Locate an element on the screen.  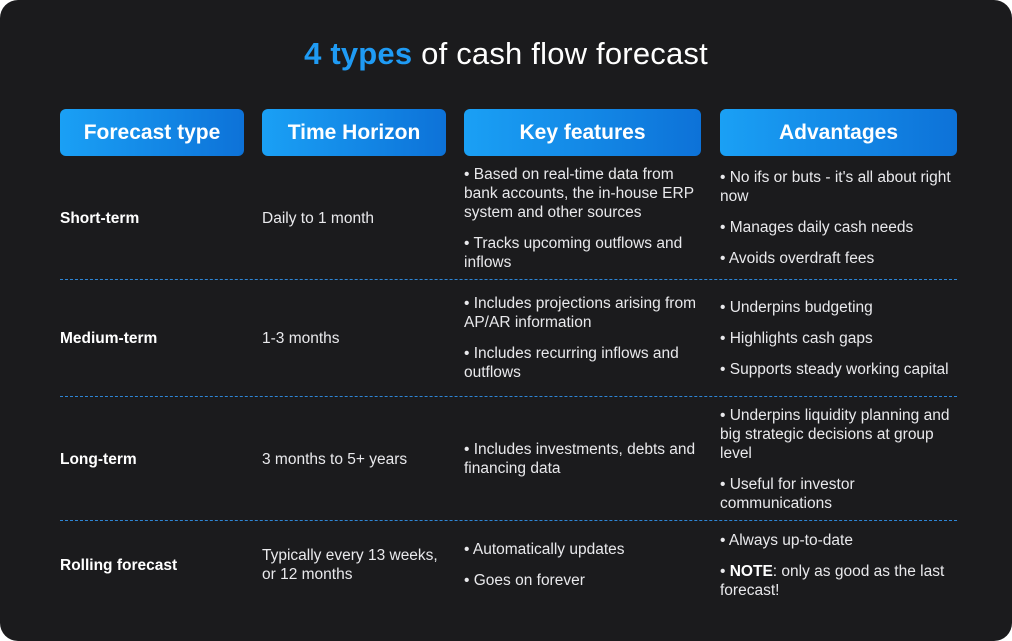
title-rest: of cash flow forecast is located at coordinates (560, 53).